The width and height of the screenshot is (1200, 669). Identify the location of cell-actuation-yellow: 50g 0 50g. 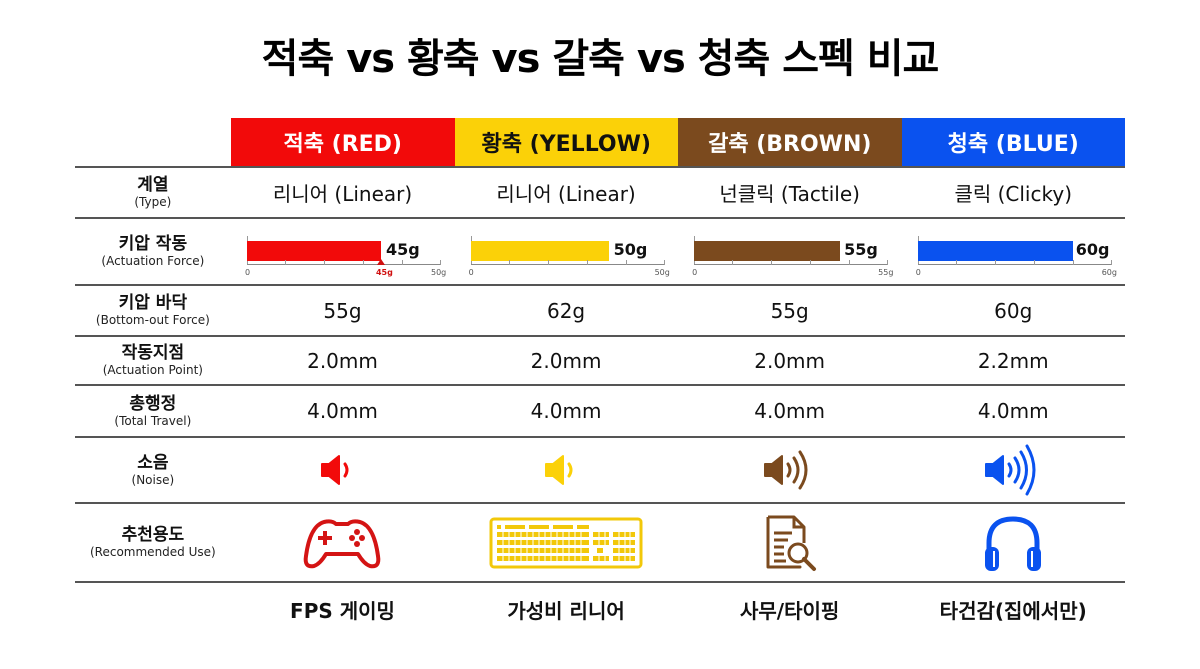
(566, 251).